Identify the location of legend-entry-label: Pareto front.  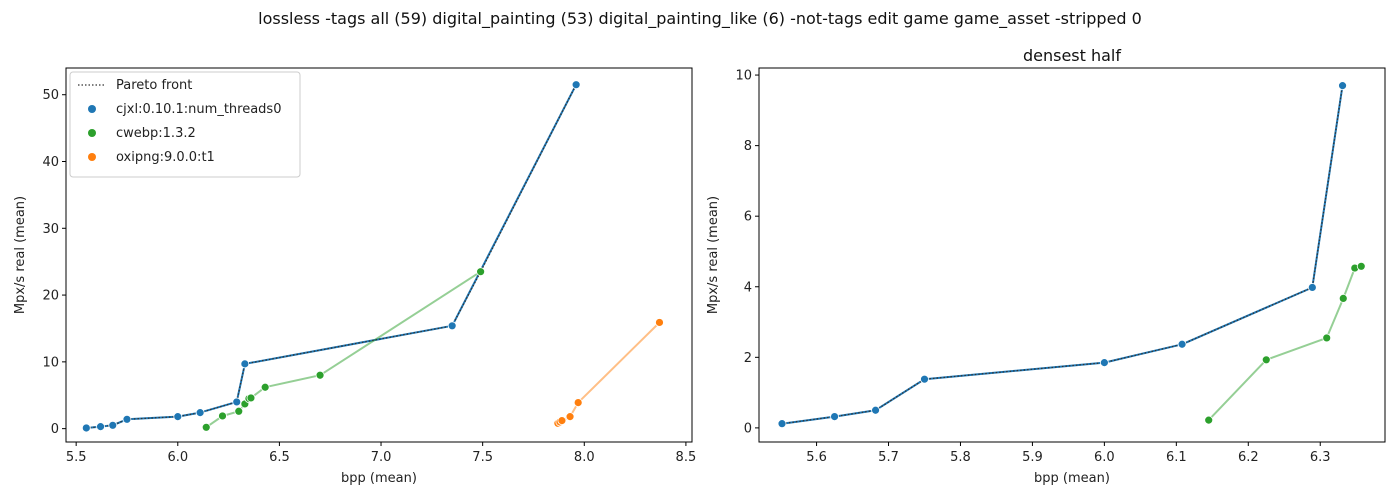
(154, 85).